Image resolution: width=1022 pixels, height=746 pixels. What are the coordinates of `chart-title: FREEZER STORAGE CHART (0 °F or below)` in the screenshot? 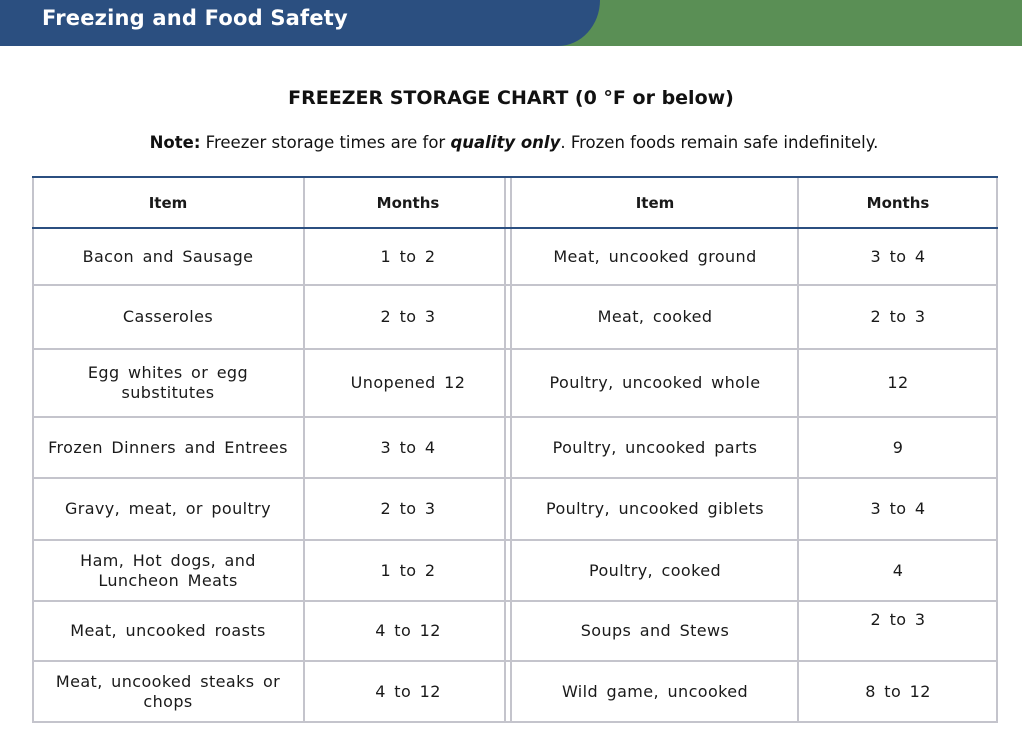 It's located at (511, 98).